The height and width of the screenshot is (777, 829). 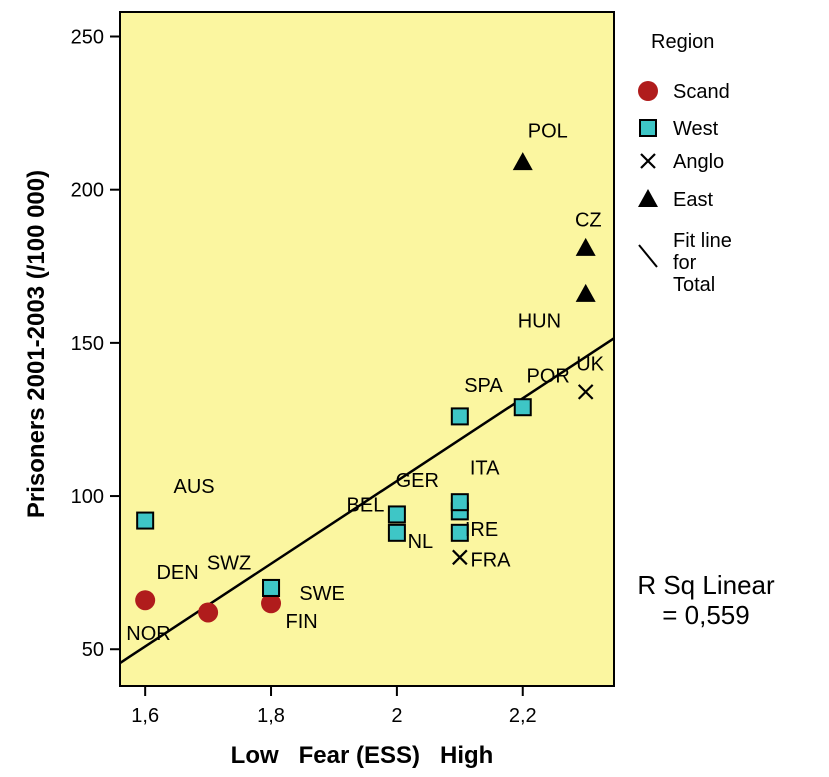 What do you see at coordinates (87, 38) in the screenshot?
I see `y-tick-label: 250` at bounding box center [87, 38].